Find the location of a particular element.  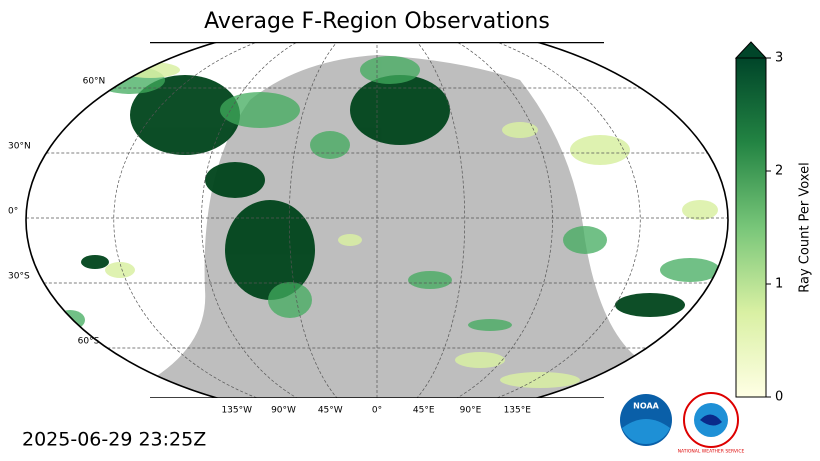

longitude-label: 0° is located at coordinates (377, 411).